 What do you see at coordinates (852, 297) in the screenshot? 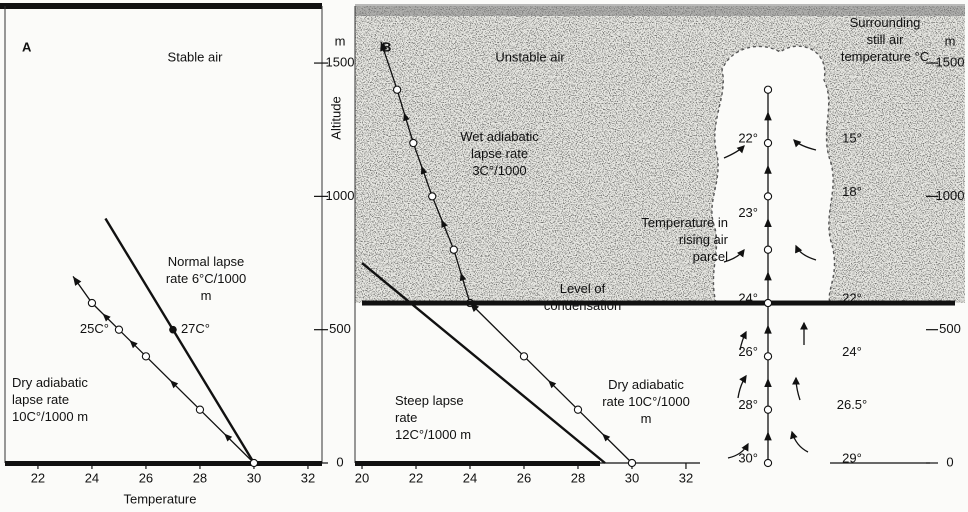
I see `surrounding-temperature: 22°` at bounding box center [852, 297].